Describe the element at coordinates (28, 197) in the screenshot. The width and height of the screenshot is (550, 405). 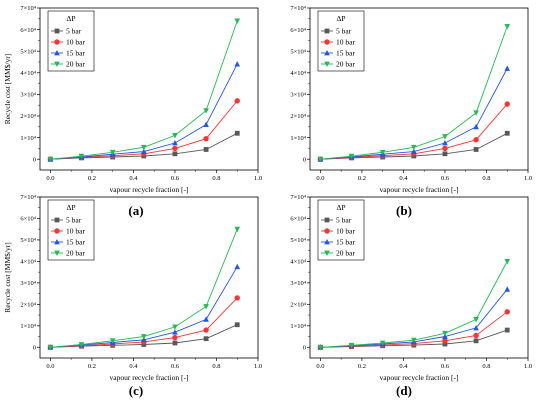
I see `y-tick-label: 7×10⁴` at that location.